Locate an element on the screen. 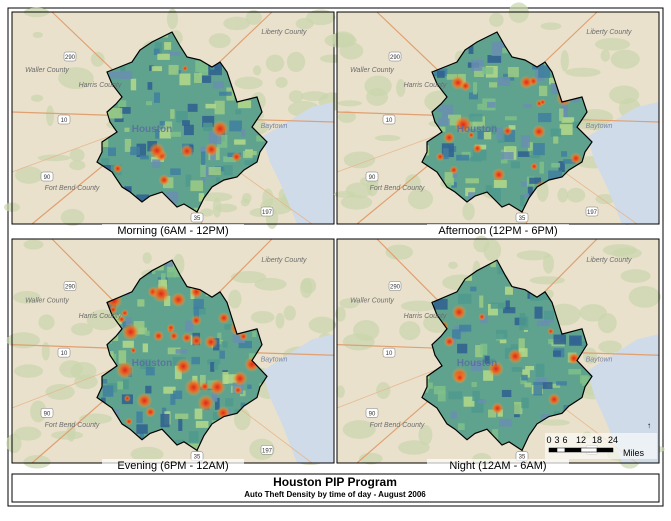  highway-number: 290 is located at coordinates (70, 58).